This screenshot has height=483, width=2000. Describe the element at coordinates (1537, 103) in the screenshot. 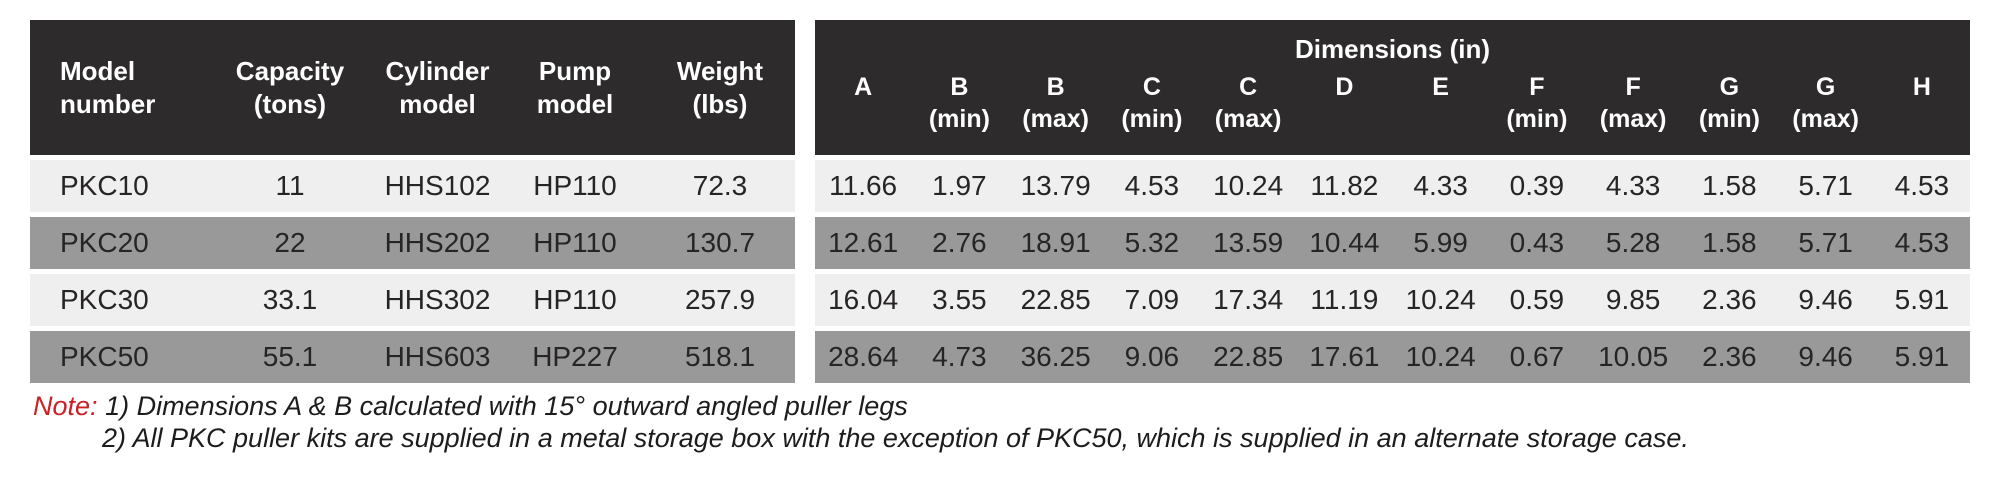

I see `dimension-header-cell: F (min)` at that location.